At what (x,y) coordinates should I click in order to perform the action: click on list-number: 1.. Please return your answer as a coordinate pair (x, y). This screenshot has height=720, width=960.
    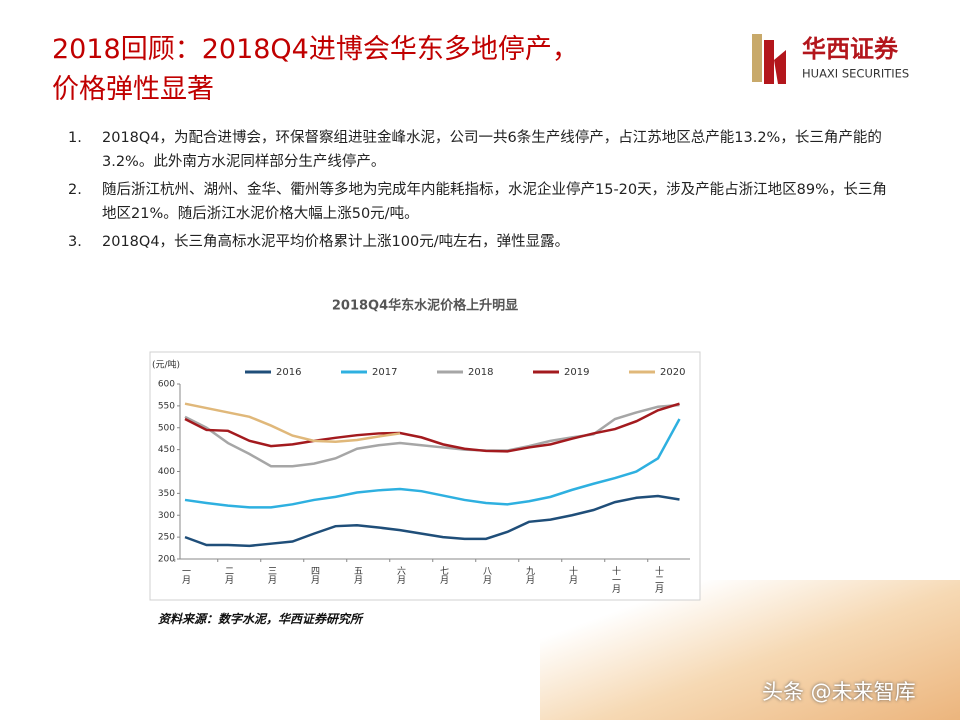
    Looking at the image, I should click on (75, 138).